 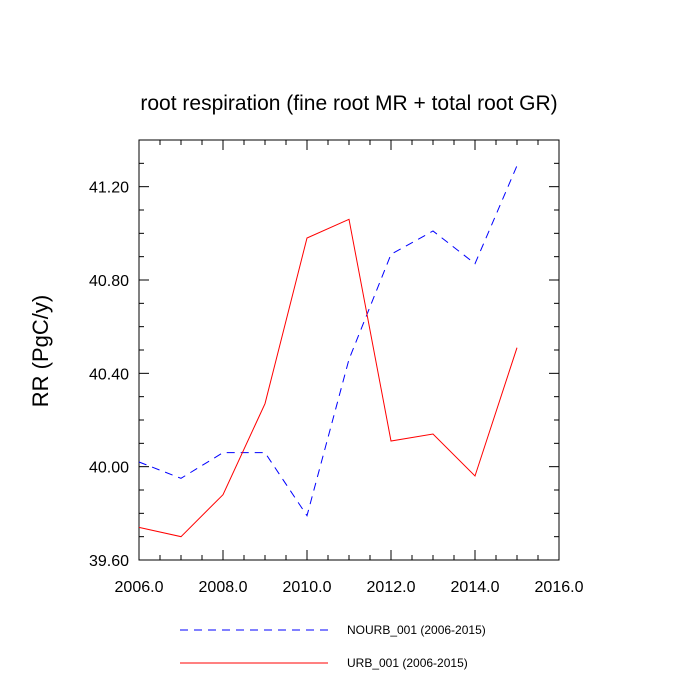 What do you see at coordinates (109, 468) in the screenshot?
I see `y-tick-label: 40.00` at bounding box center [109, 468].